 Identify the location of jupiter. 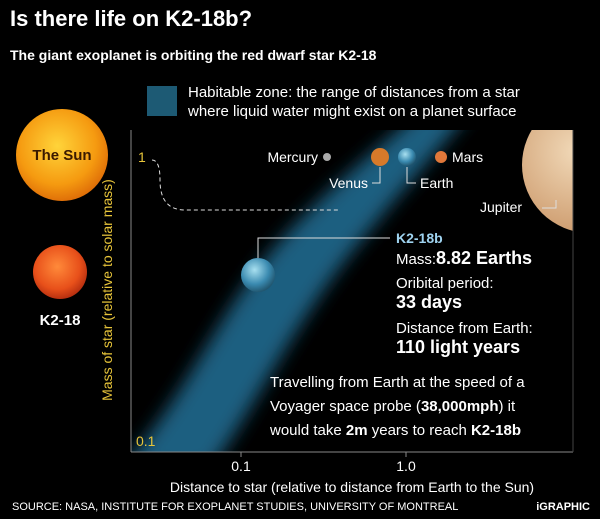
(547, 180).